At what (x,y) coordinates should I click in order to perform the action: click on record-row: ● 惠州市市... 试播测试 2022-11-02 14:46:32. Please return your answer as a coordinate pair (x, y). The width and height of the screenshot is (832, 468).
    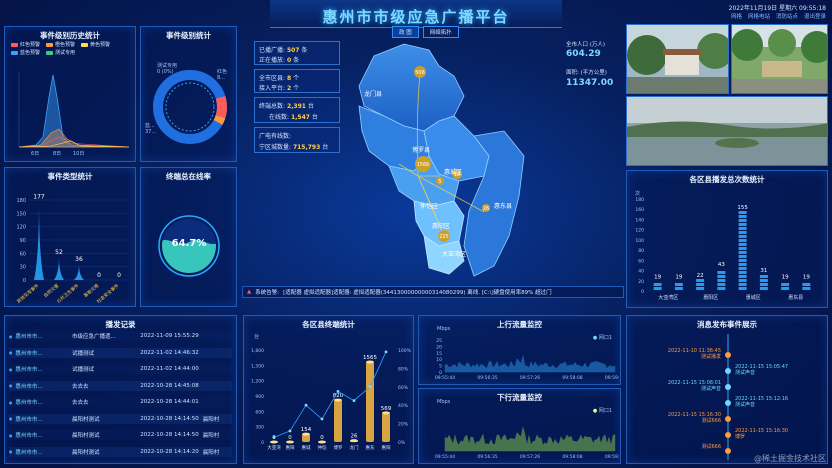
    Looking at the image, I should click on (120, 352).